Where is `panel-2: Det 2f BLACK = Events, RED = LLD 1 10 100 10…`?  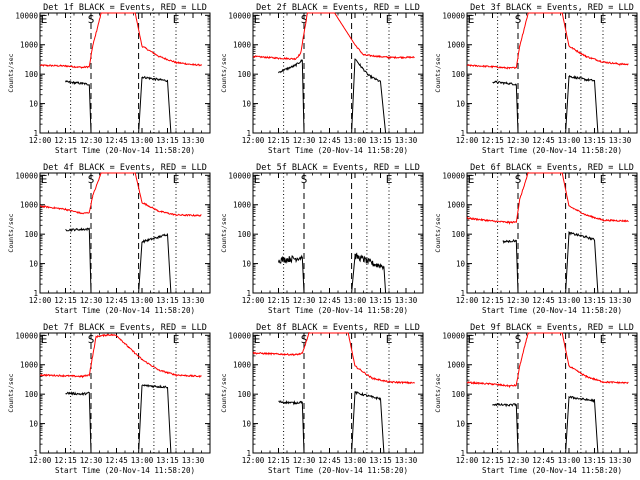 panel-2: Det 2f BLACK = Events, RED = LLD 1 10 100 10… is located at coordinates (322, 79).